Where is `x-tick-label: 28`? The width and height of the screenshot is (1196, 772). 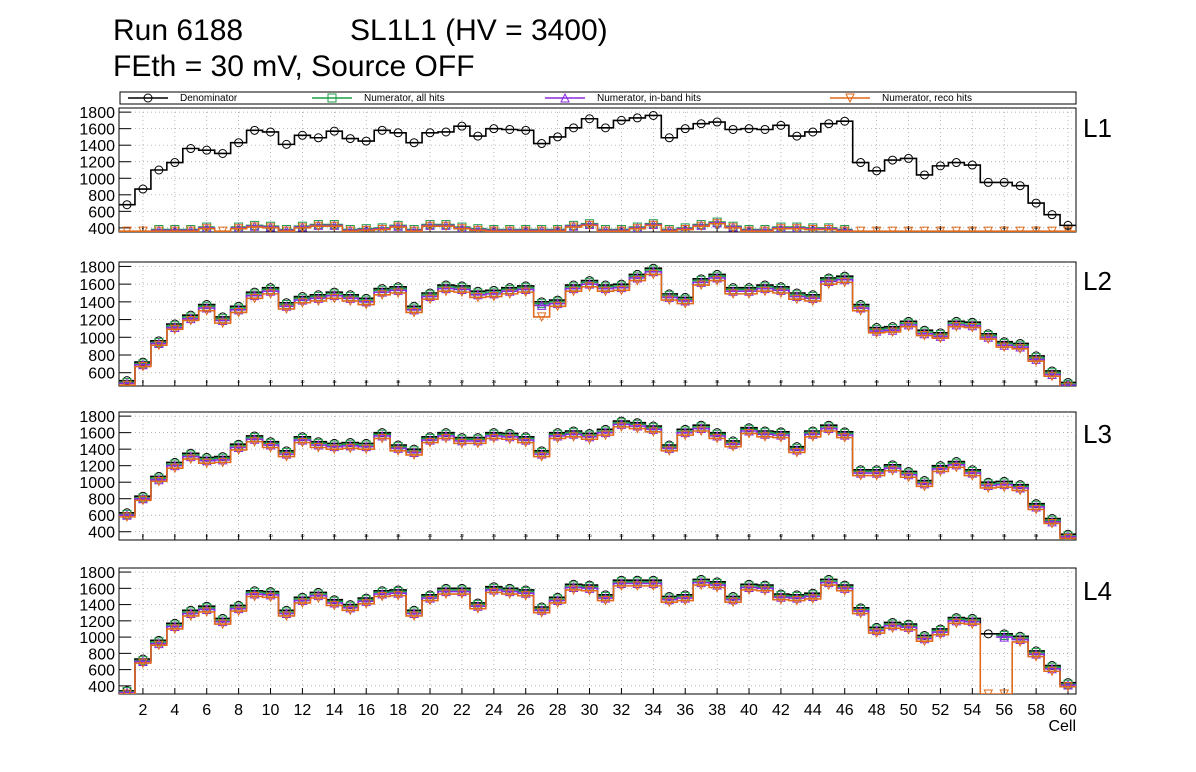
x-tick-label: 28 is located at coordinates (558, 710).